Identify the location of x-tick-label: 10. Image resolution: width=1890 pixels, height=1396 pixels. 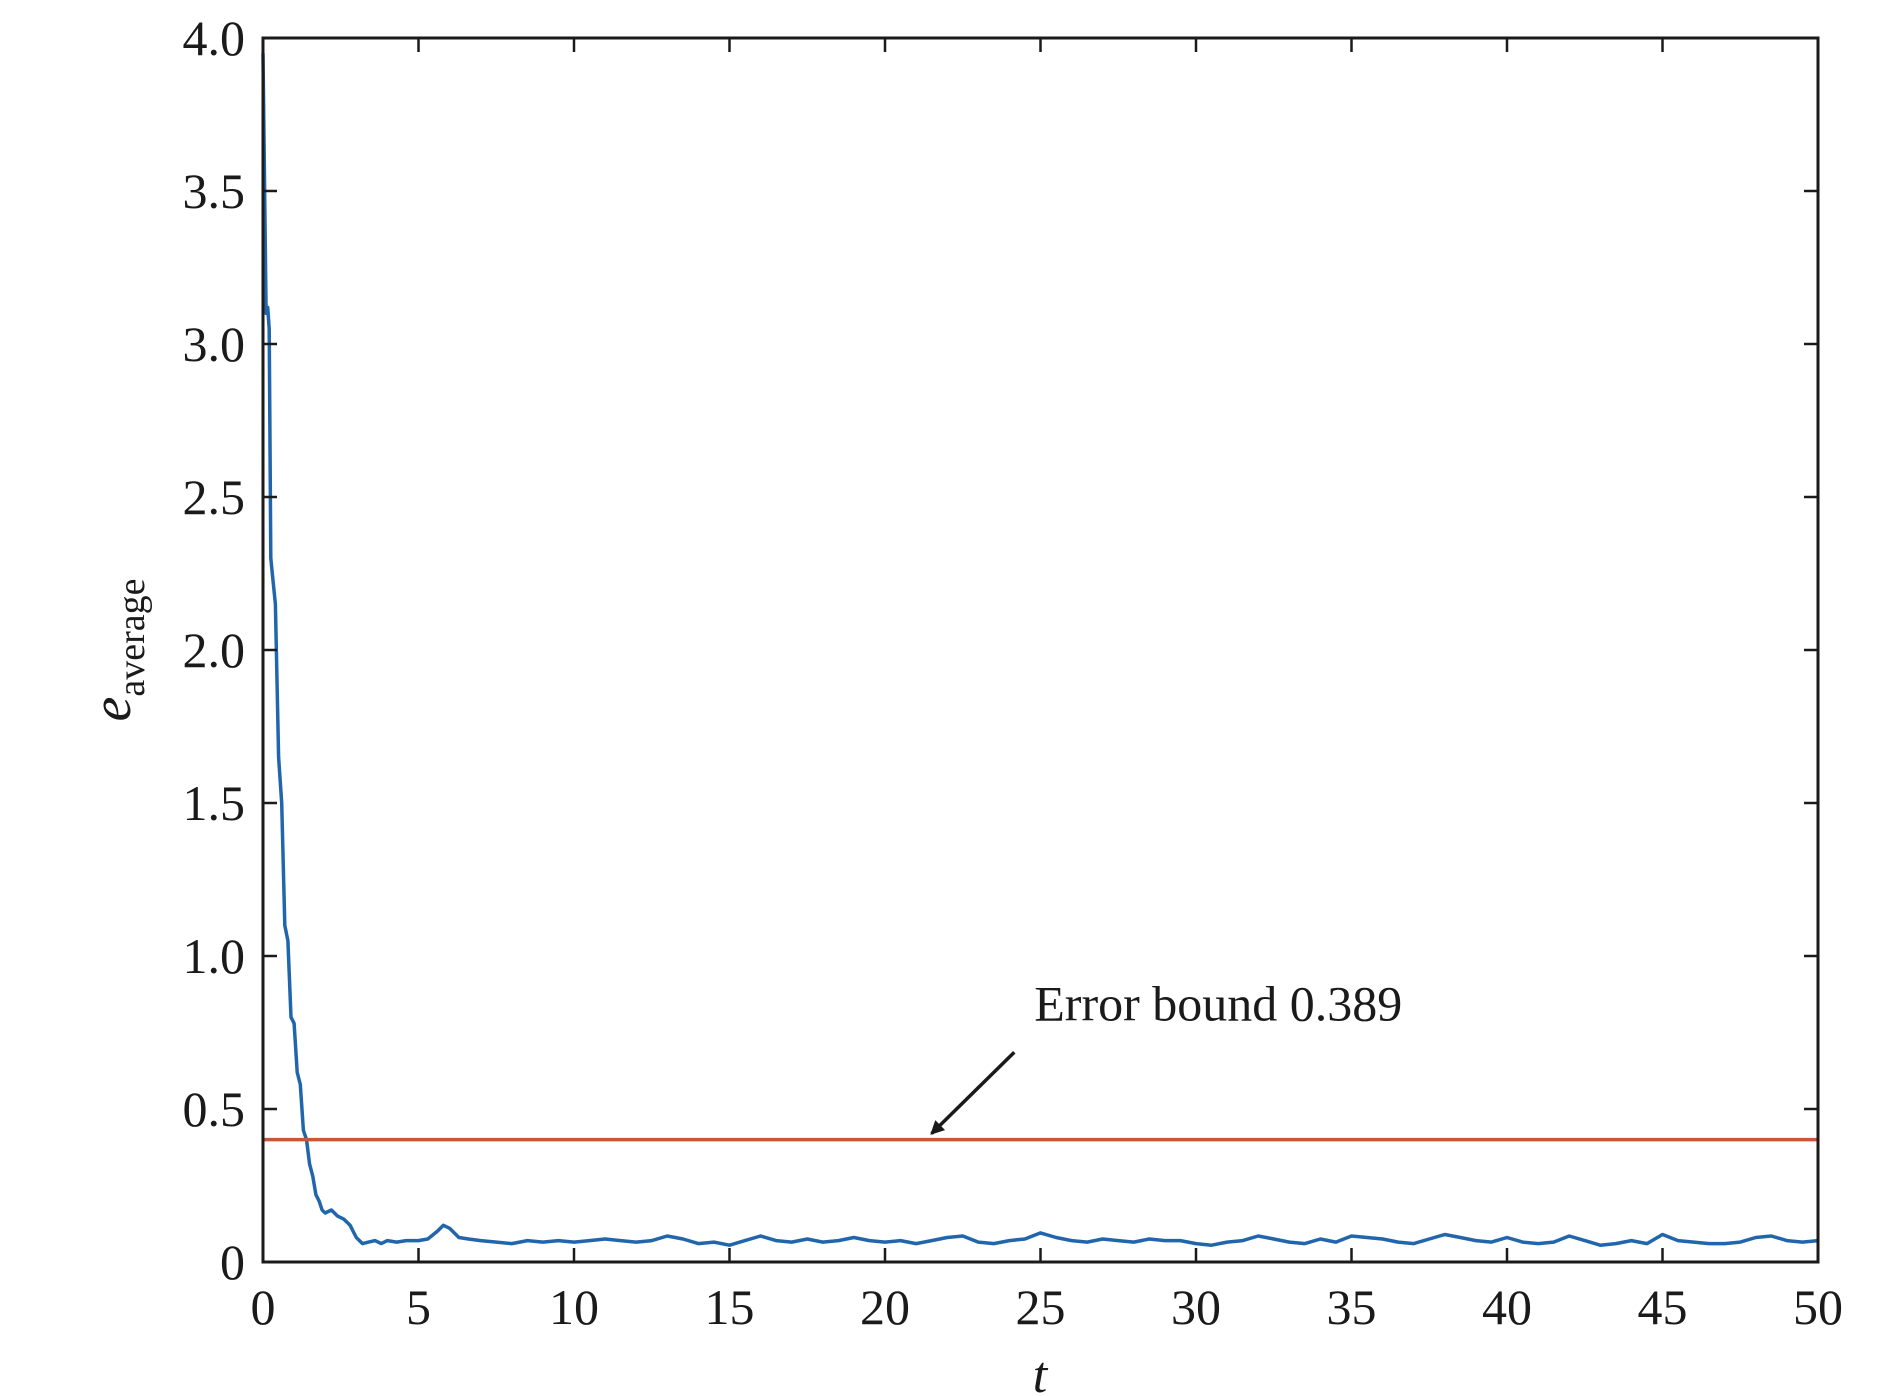
(574, 1307).